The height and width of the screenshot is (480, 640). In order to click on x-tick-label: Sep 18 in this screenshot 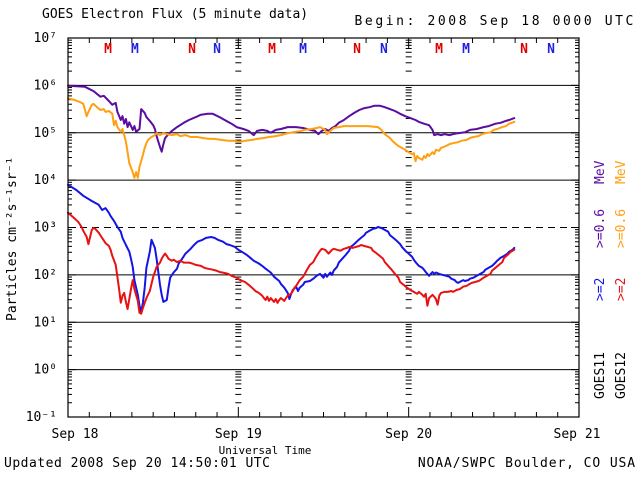, I will do `click(75, 434)`.